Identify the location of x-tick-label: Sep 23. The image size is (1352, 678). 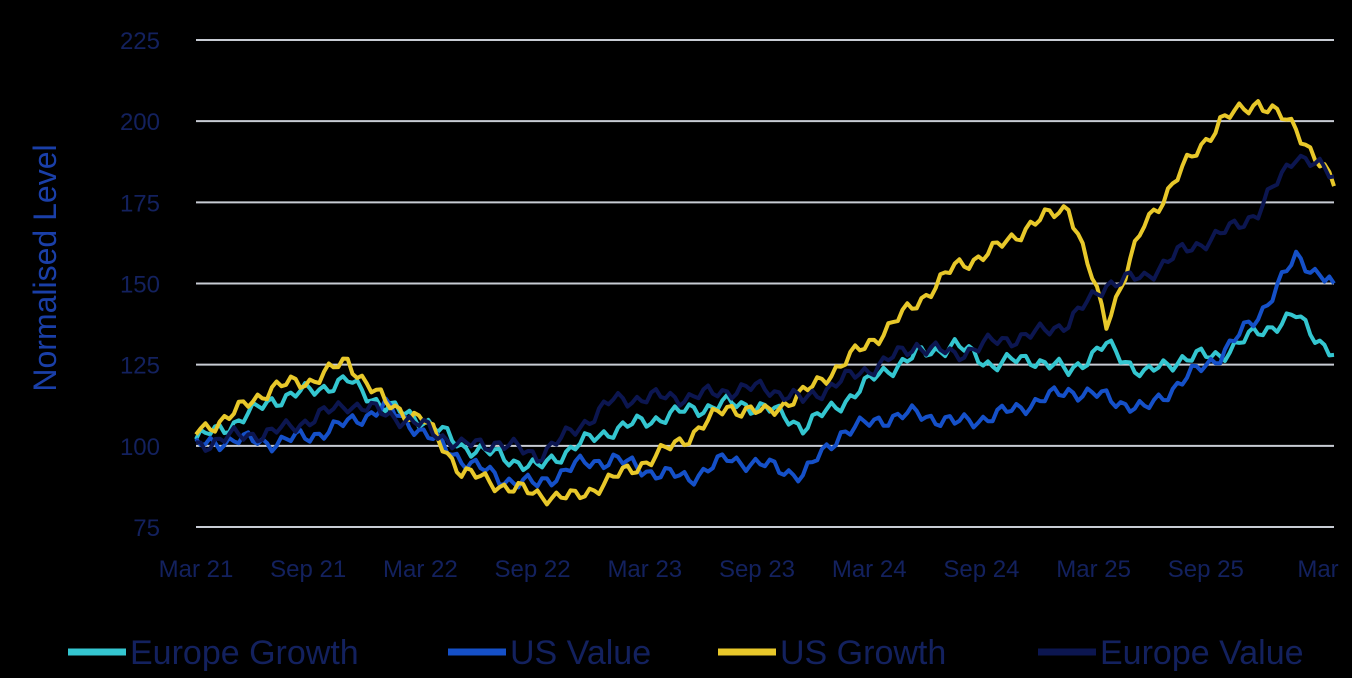
(757, 569).